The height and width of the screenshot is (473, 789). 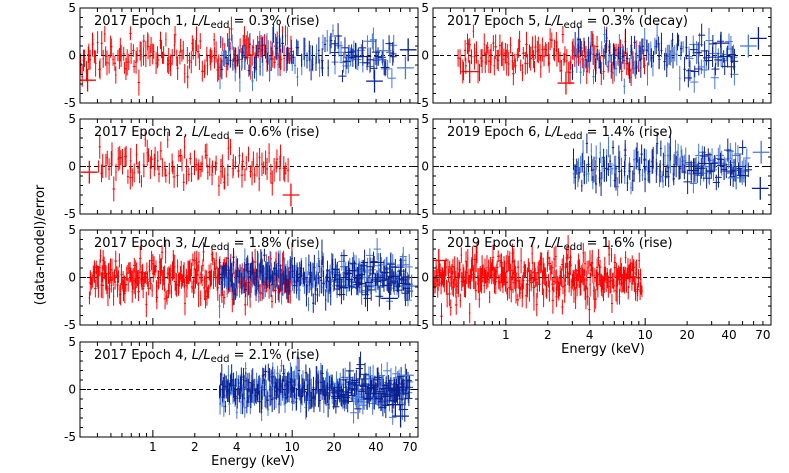 I want to click on panel-title-prefix: 2017 Epoch 3,, so click(x=143, y=243).